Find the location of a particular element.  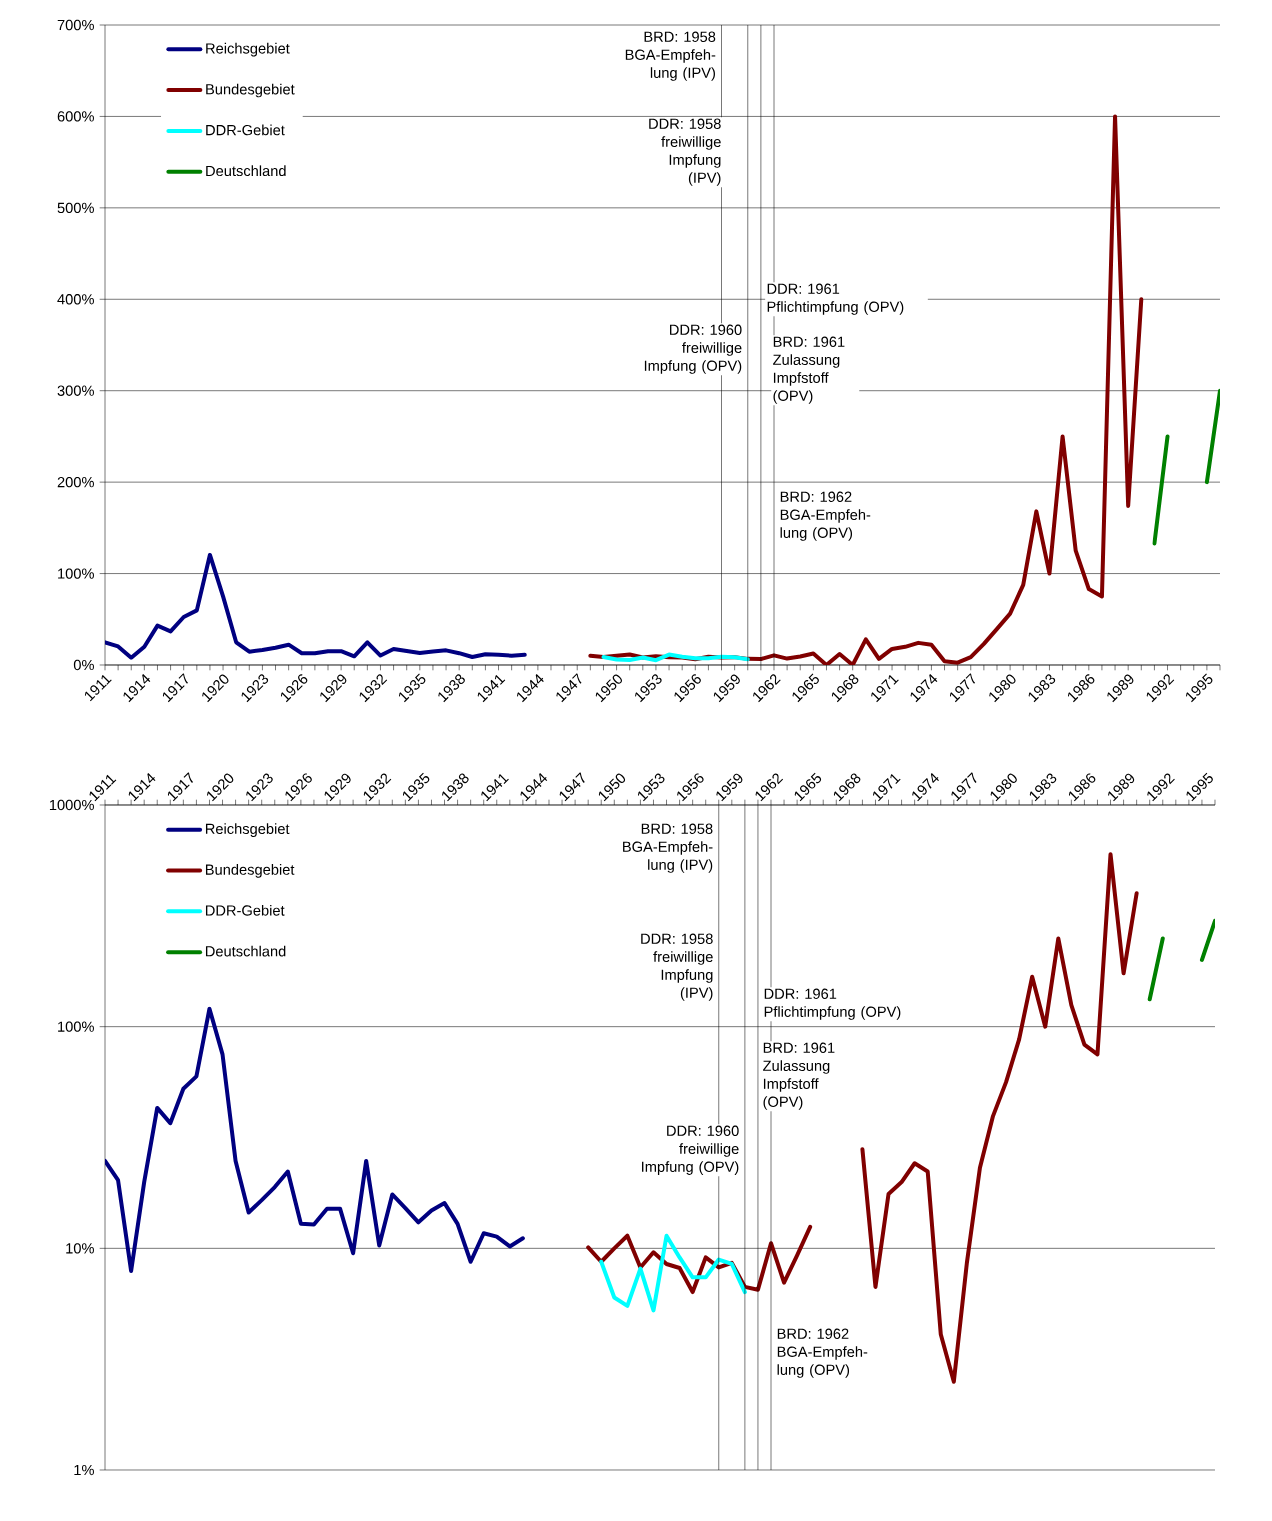

y-tick-label: 1% is located at coordinates (84, 1470).